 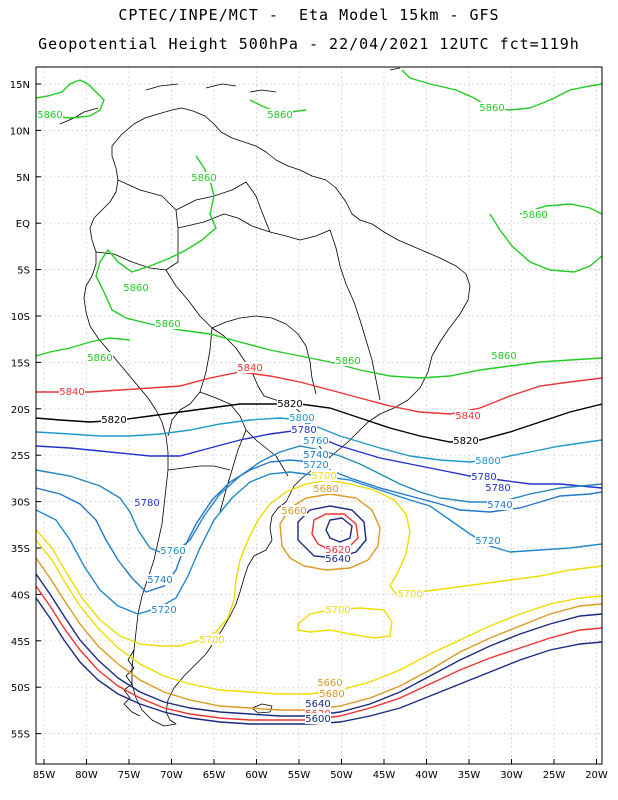 I want to click on lat-tick-label: 5N, so click(x=23, y=178).